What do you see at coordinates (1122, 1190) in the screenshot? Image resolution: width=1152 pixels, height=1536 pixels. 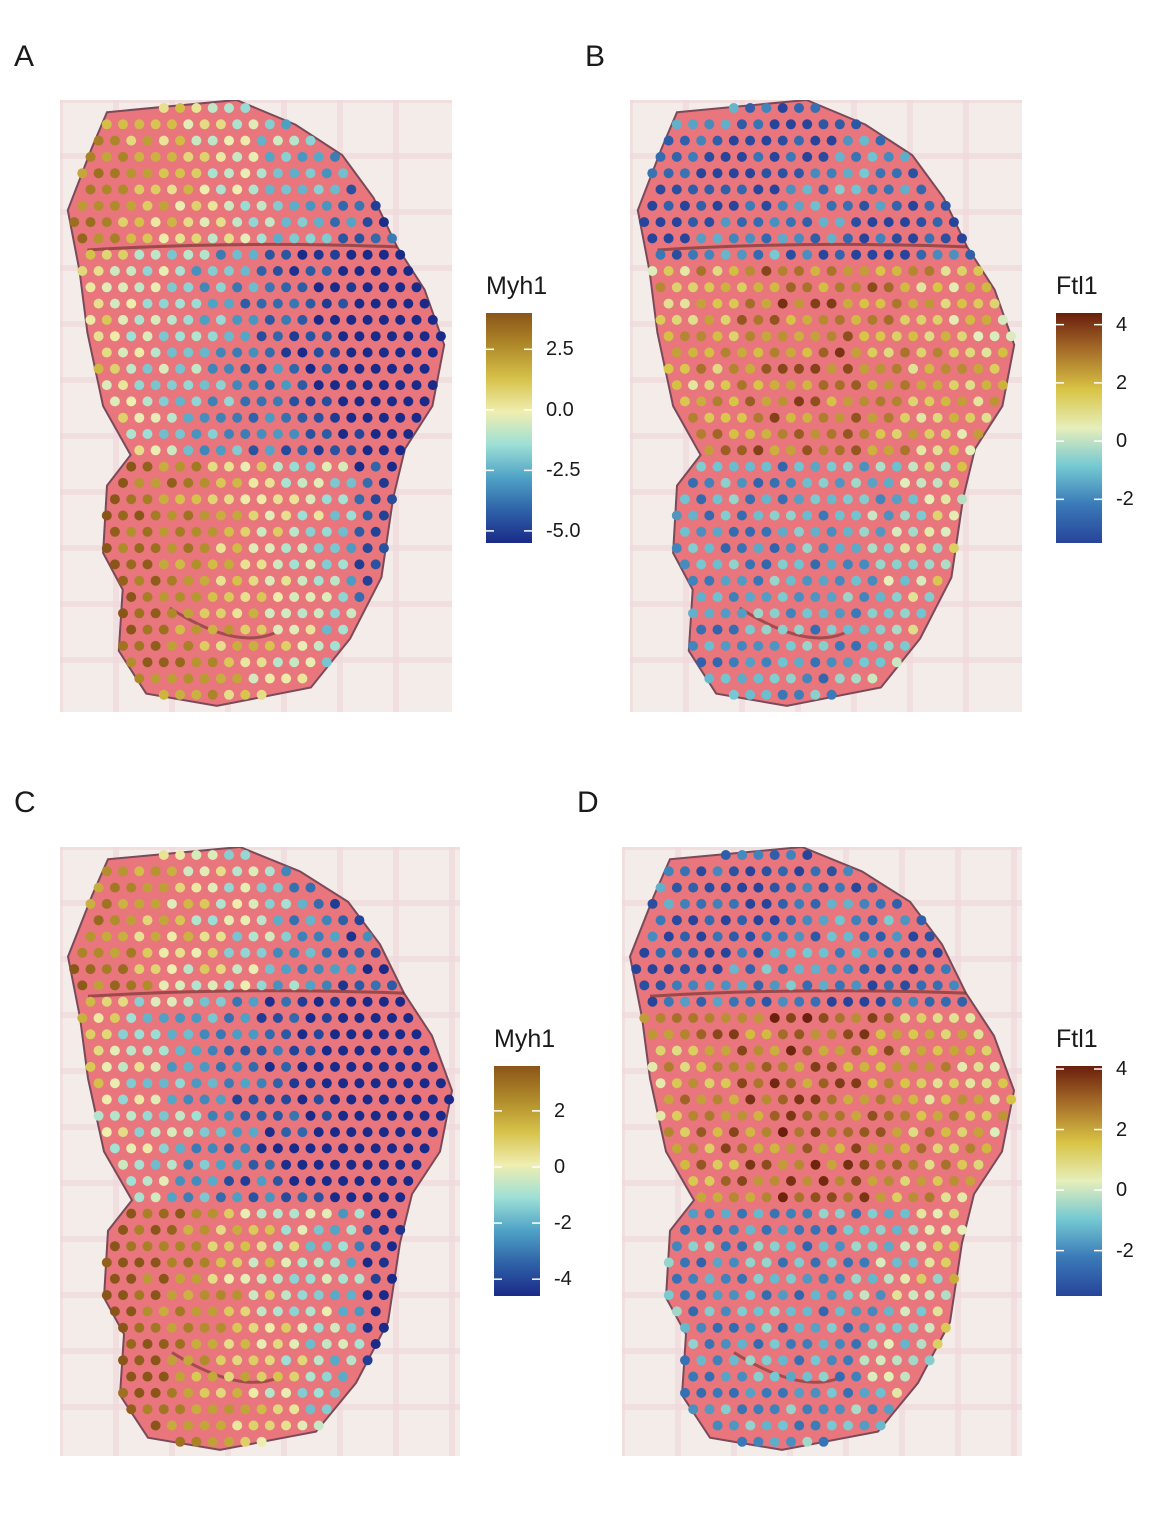 I see `colorbar-tick-label: 0` at bounding box center [1122, 1190].